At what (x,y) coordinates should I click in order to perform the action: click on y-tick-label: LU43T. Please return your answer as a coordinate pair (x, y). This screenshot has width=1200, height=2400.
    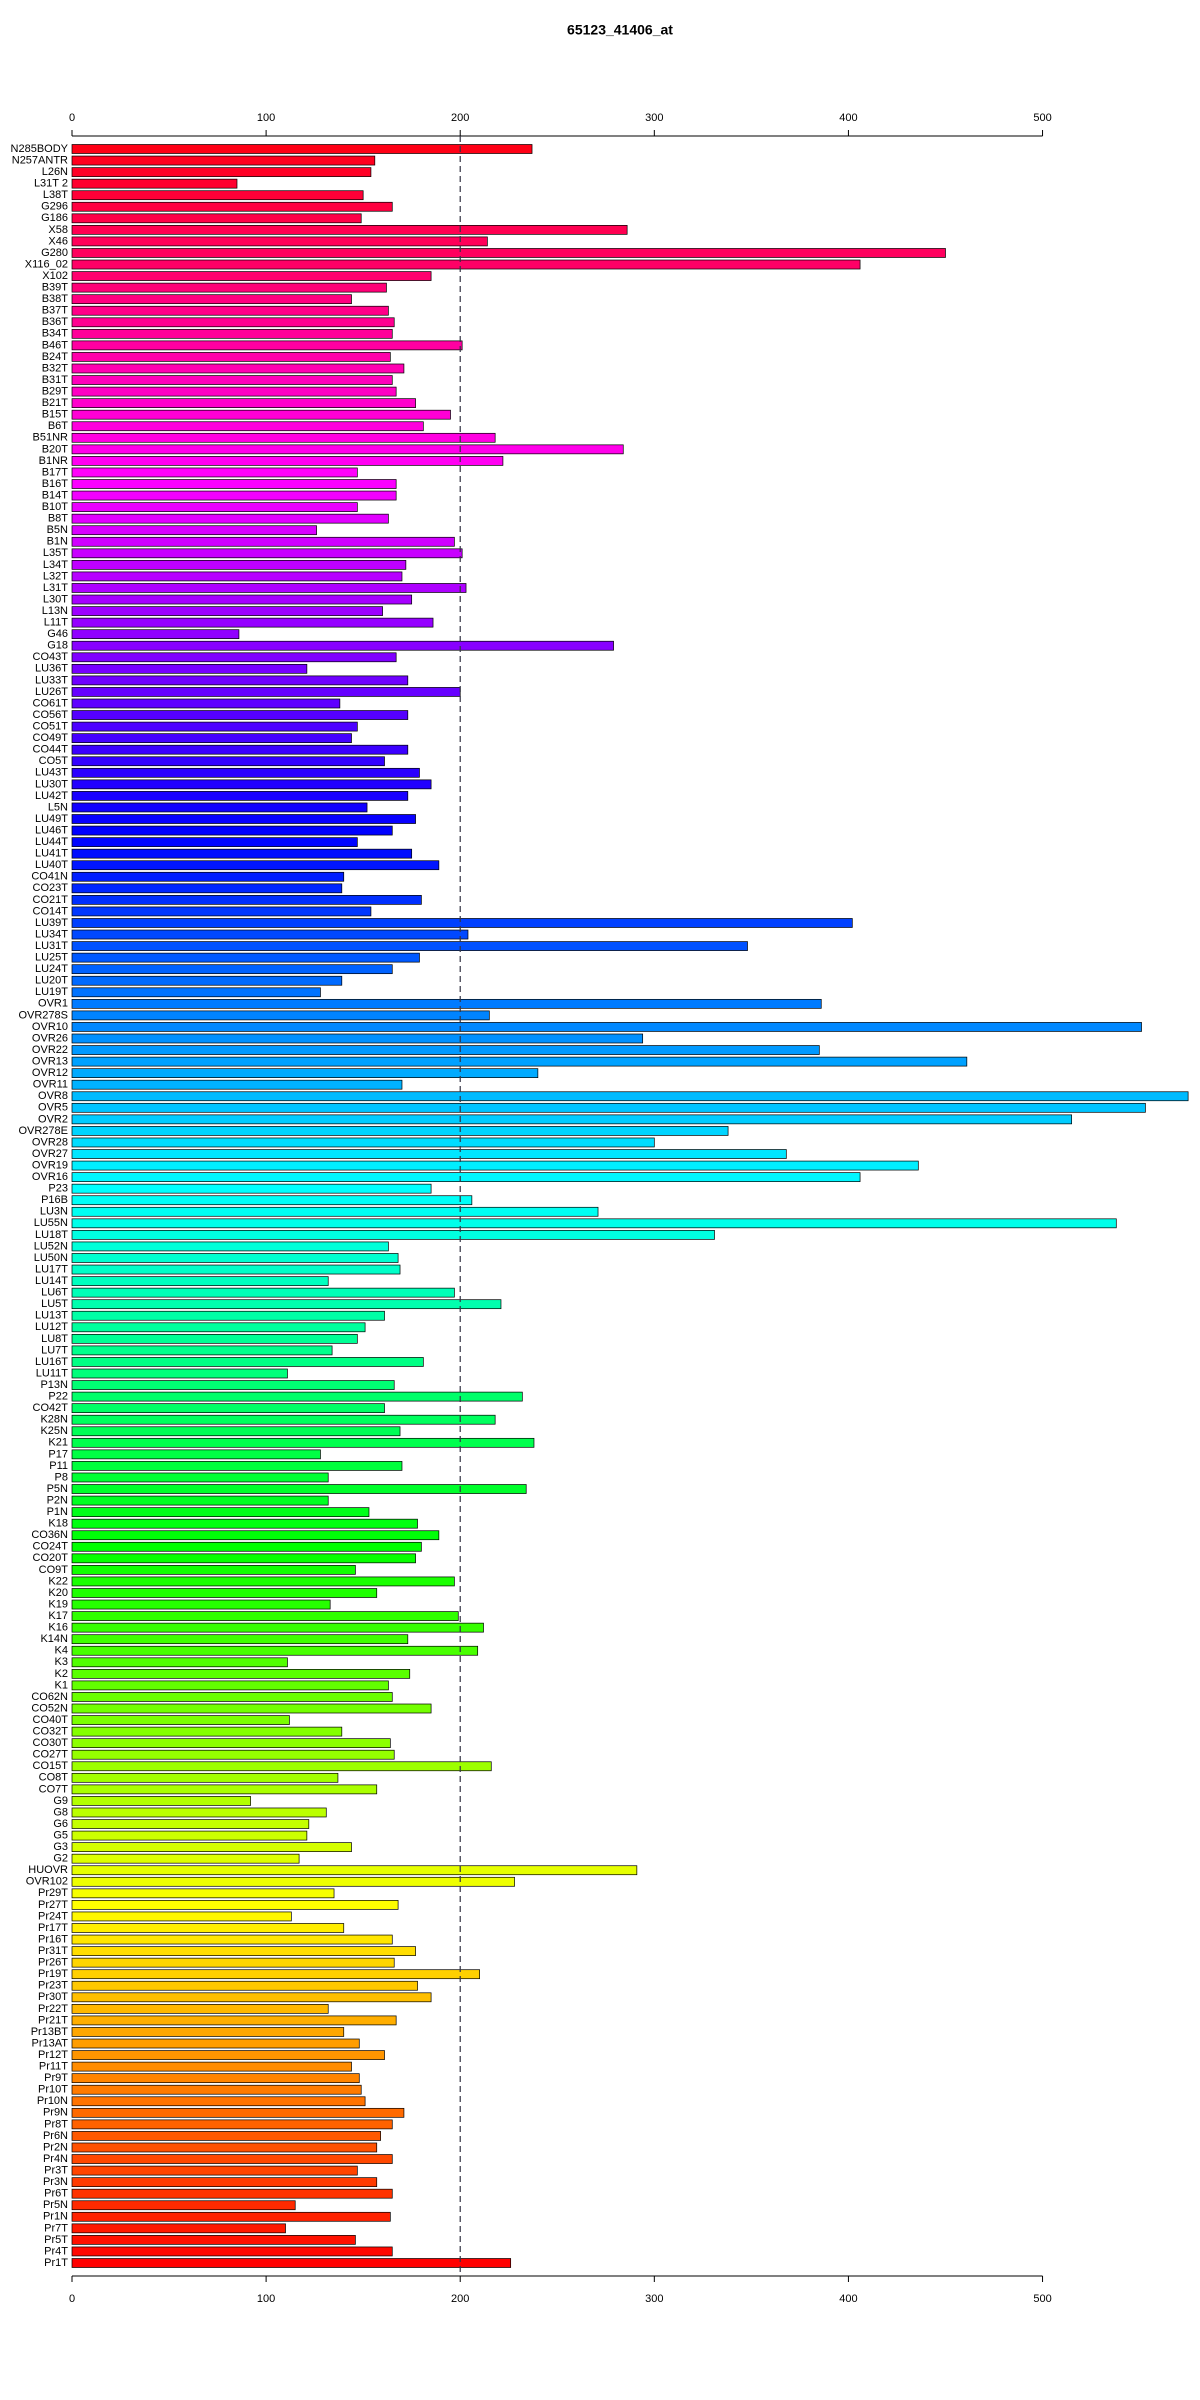
    Looking at the image, I should click on (51, 773).